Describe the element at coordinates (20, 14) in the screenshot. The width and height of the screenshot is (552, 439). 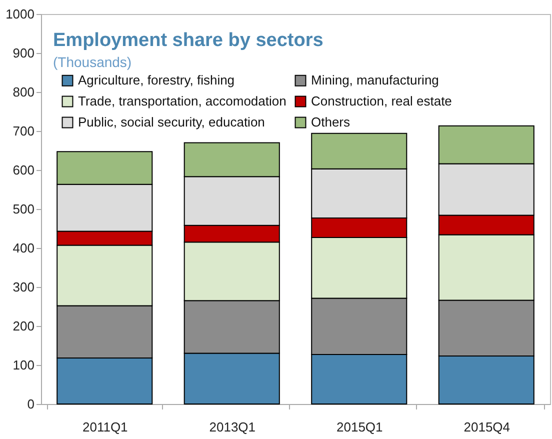
I see `y-tick-label: 1000` at that location.